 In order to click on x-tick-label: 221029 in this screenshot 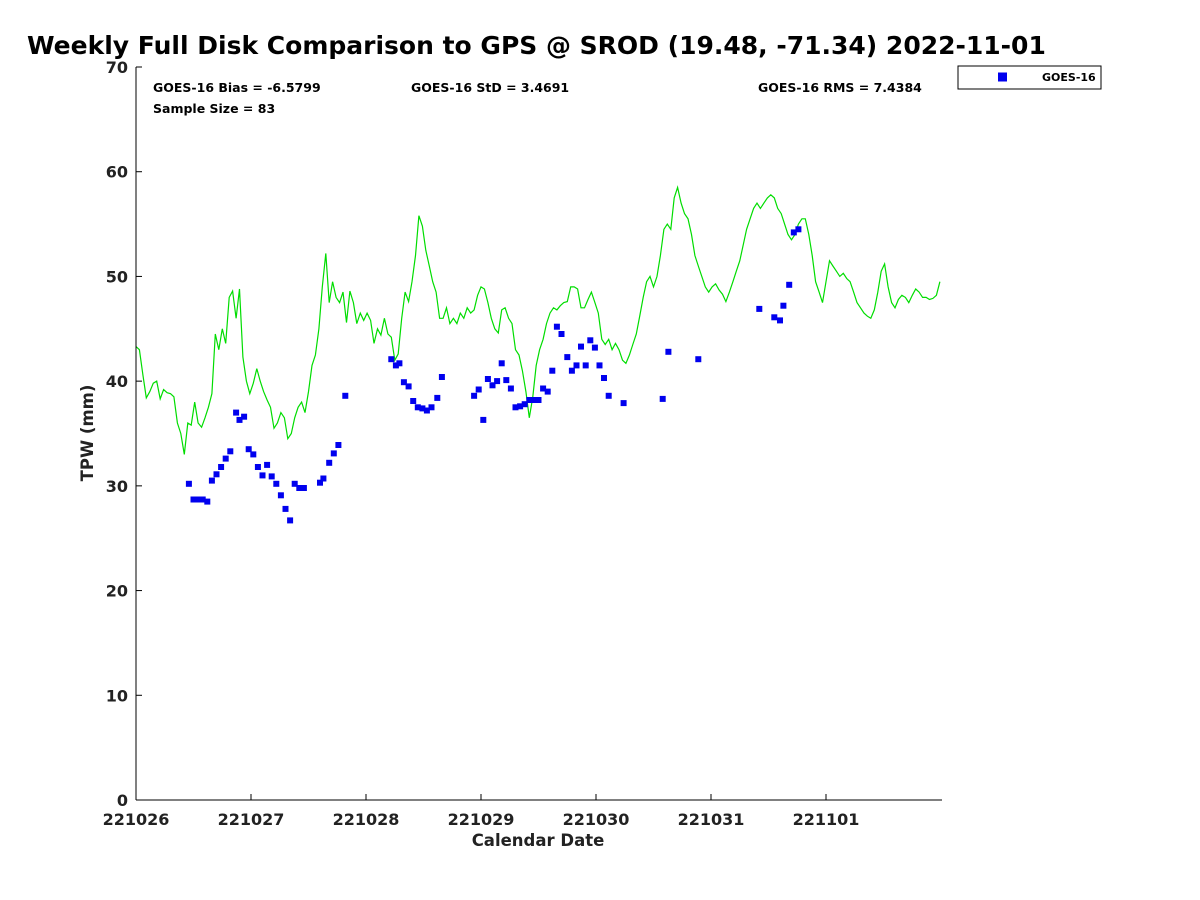, I will do `click(481, 819)`.